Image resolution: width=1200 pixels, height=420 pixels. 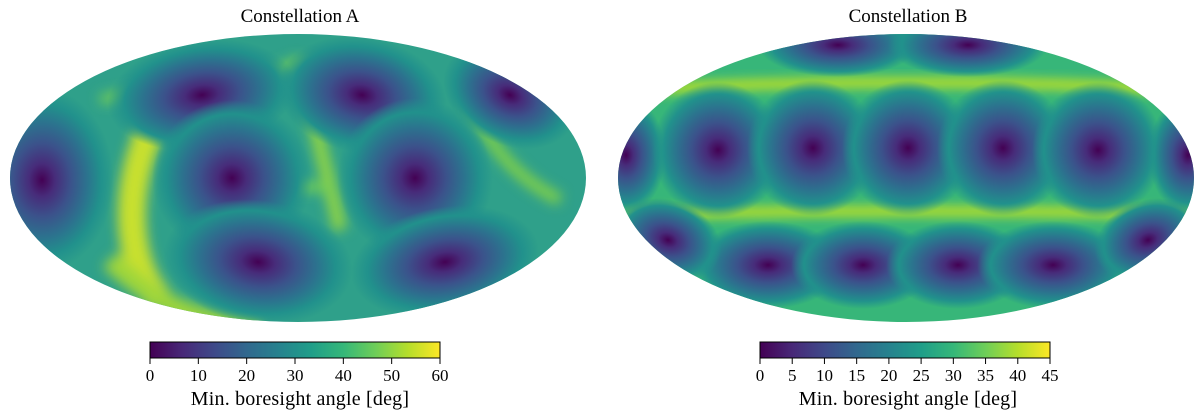 I want to click on colorbar-a: 0 10 20 30 40 50 60, so click(x=297, y=363).